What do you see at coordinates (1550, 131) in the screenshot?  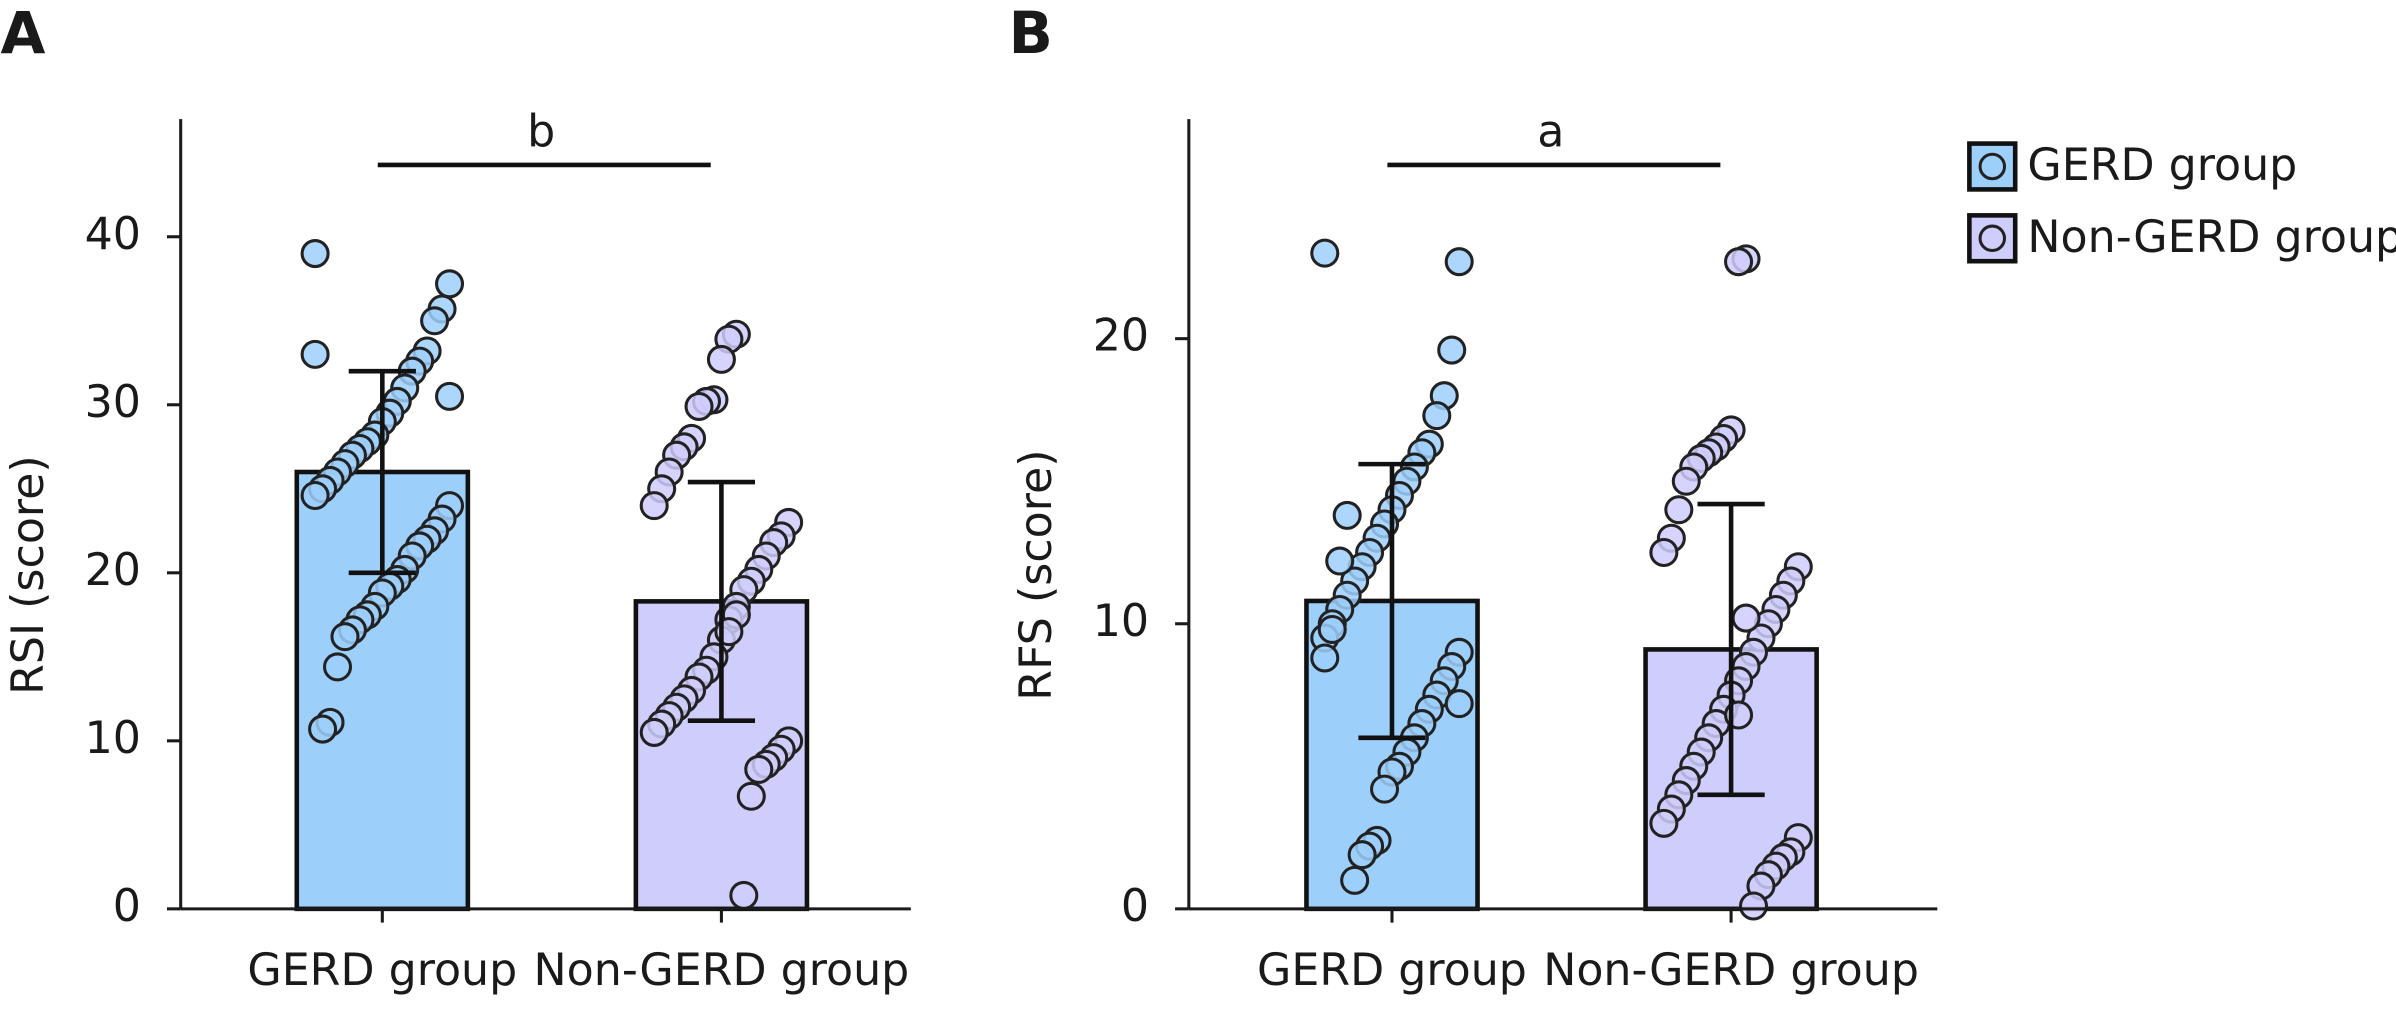 I see `significance-label: a` at bounding box center [1550, 131].